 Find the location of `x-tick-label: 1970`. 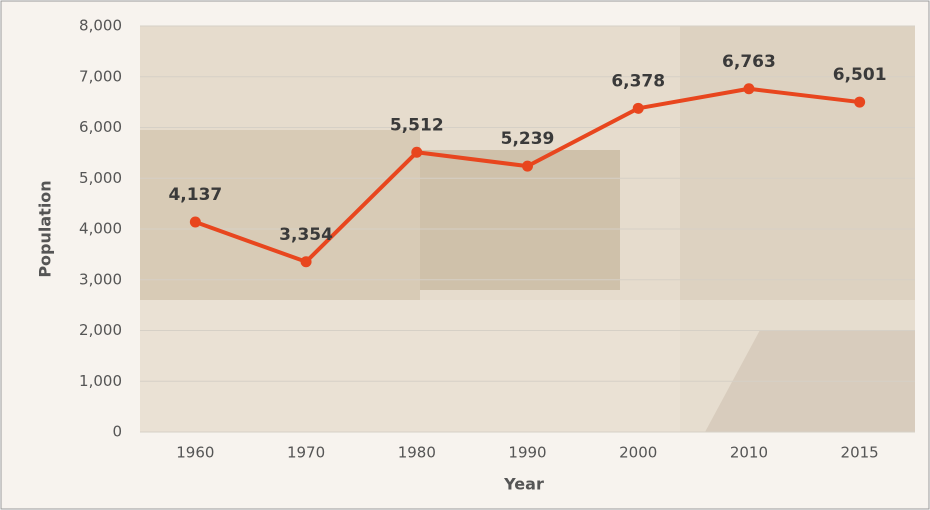

x-tick-label: 1970 is located at coordinates (306, 453).